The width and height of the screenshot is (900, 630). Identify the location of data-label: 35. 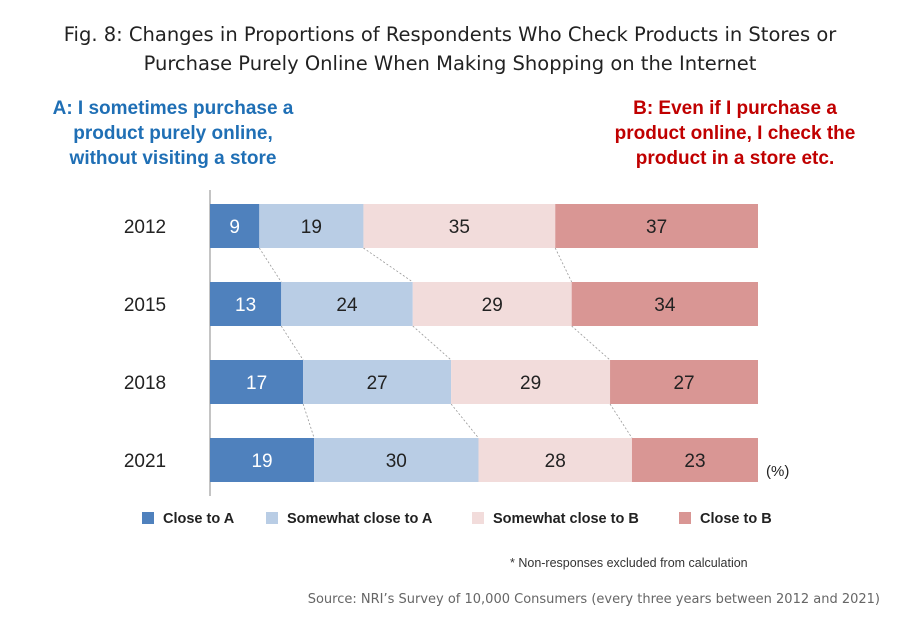
(459, 227).